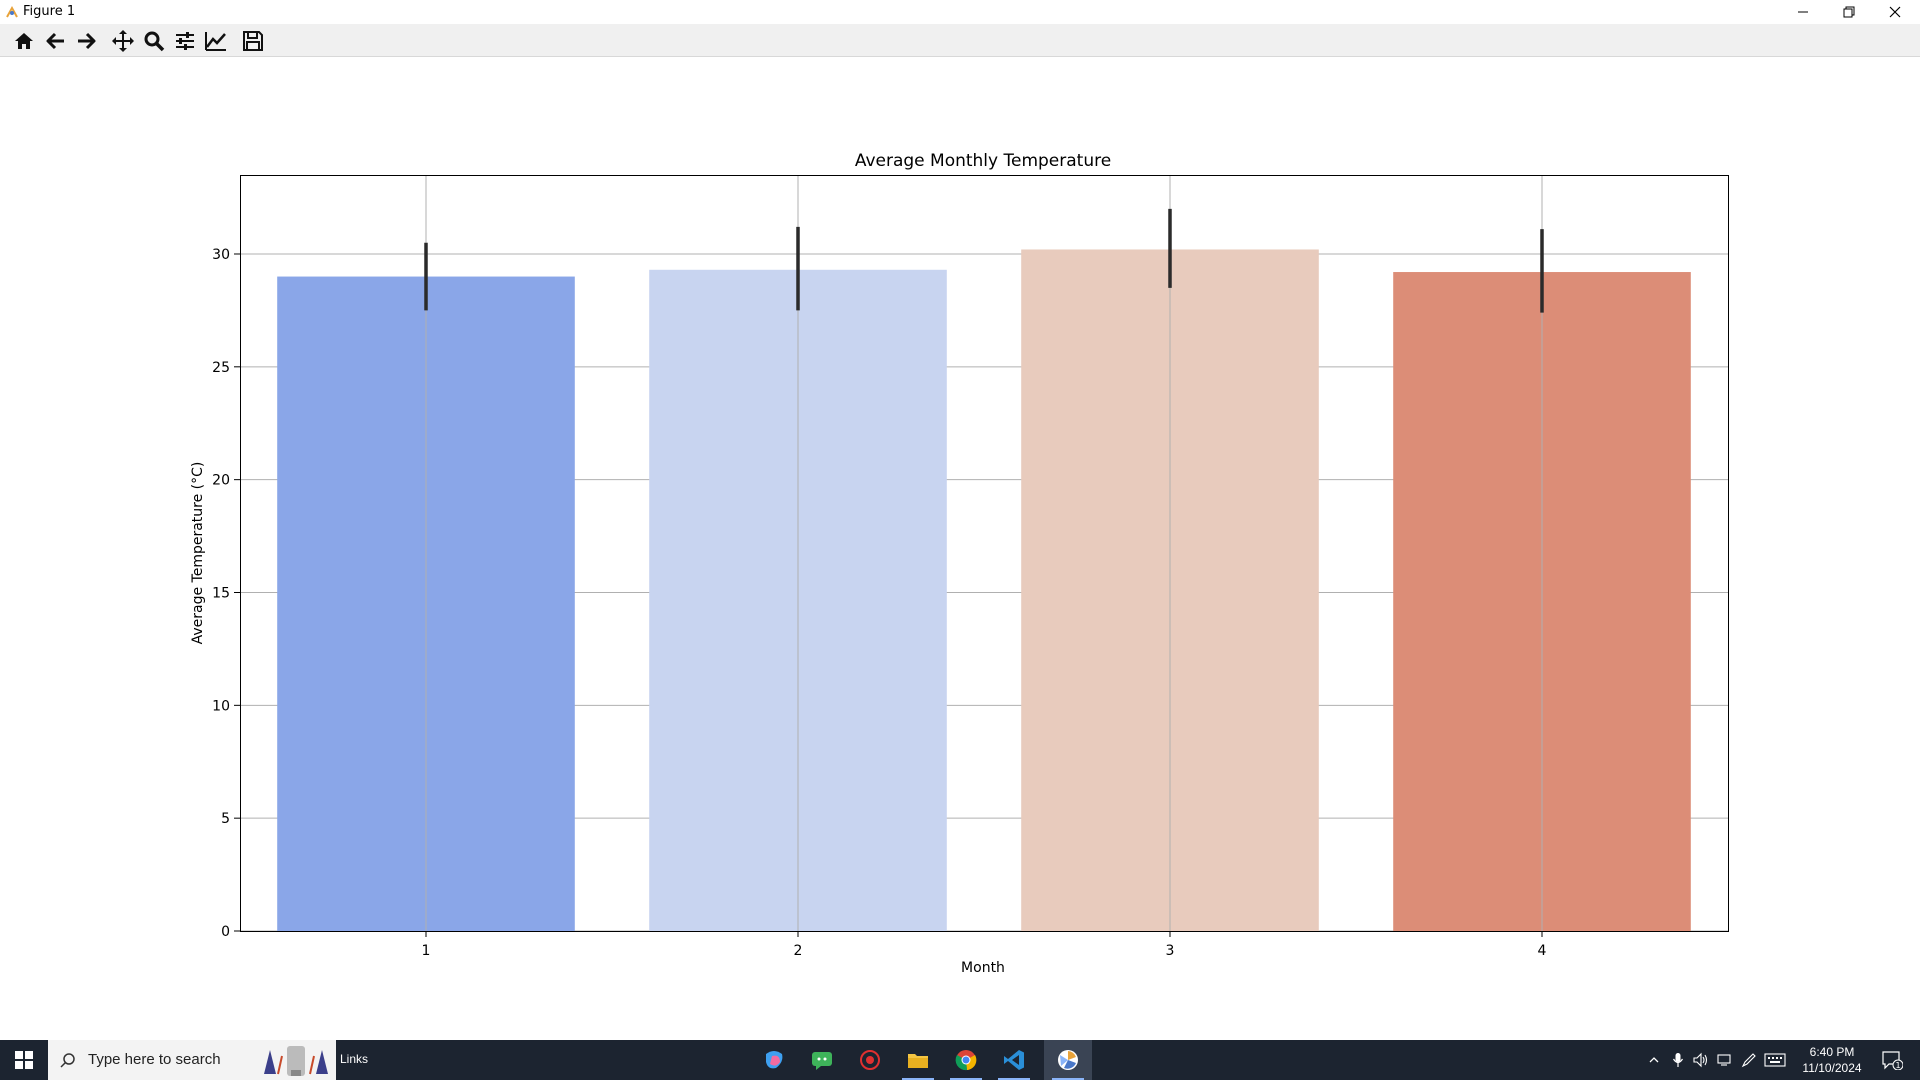  Describe the element at coordinates (225, 819) in the screenshot. I see `y-tick-label: 5` at that location.